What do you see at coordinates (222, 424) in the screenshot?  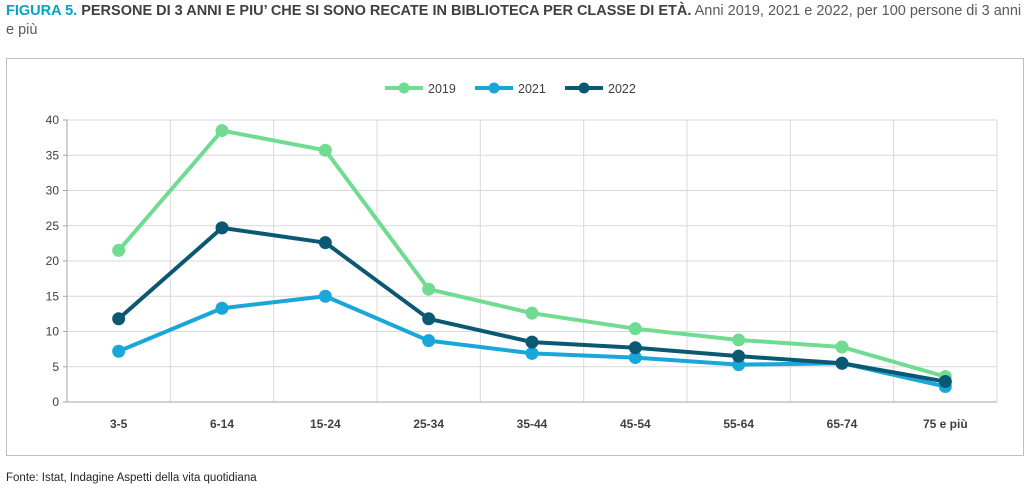 I see `x-tick-label: 6-14` at bounding box center [222, 424].